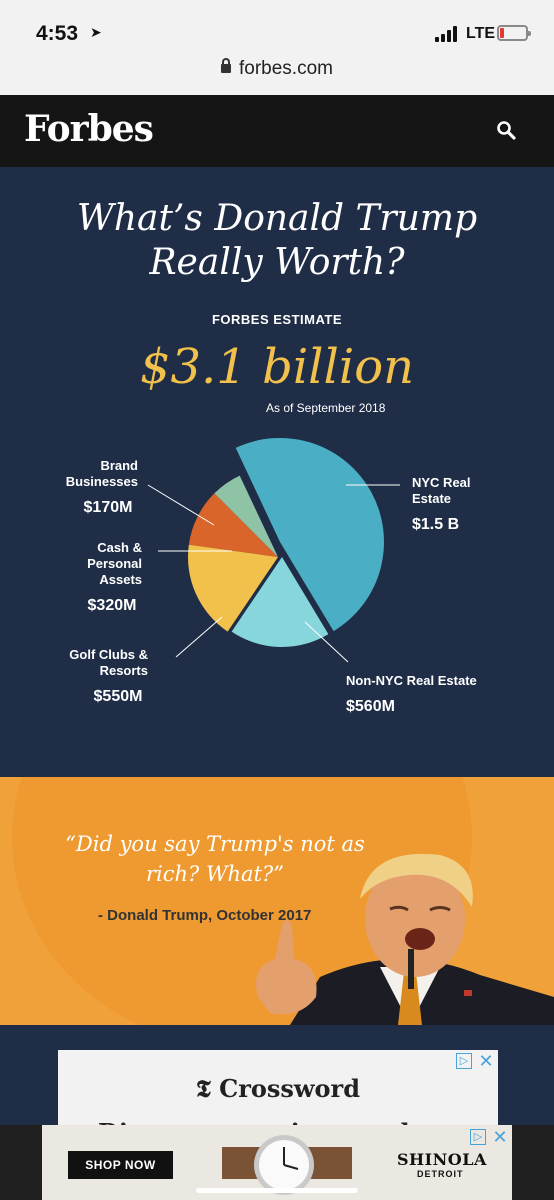  I want to click on pie-slice-nyc-real-estate, so click(310, 534).